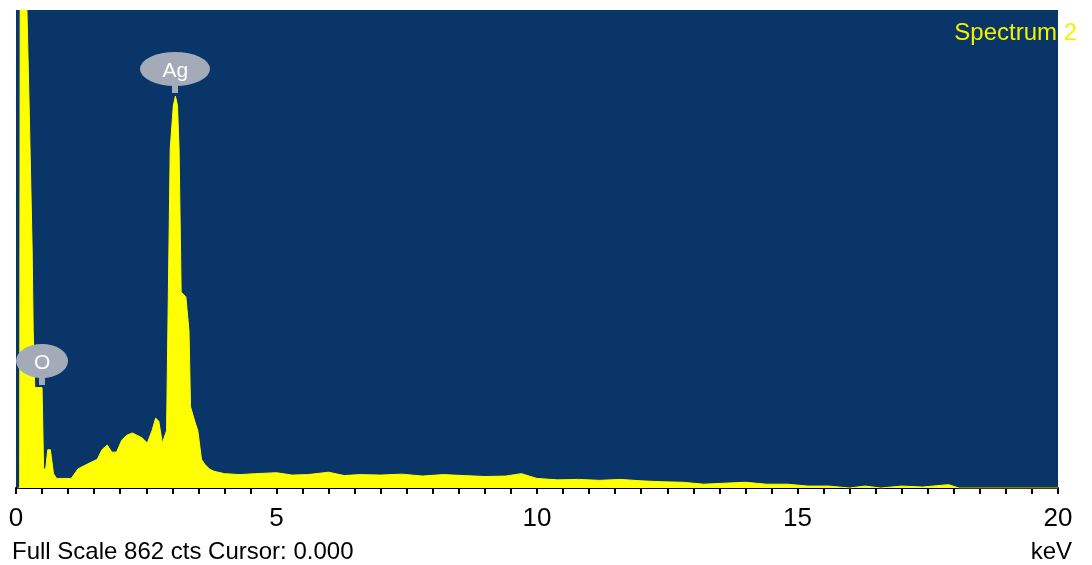  Describe the element at coordinates (183, 550) in the screenshot. I see `text: Full Scale 862 cts Cursor: 0.000` at that location.